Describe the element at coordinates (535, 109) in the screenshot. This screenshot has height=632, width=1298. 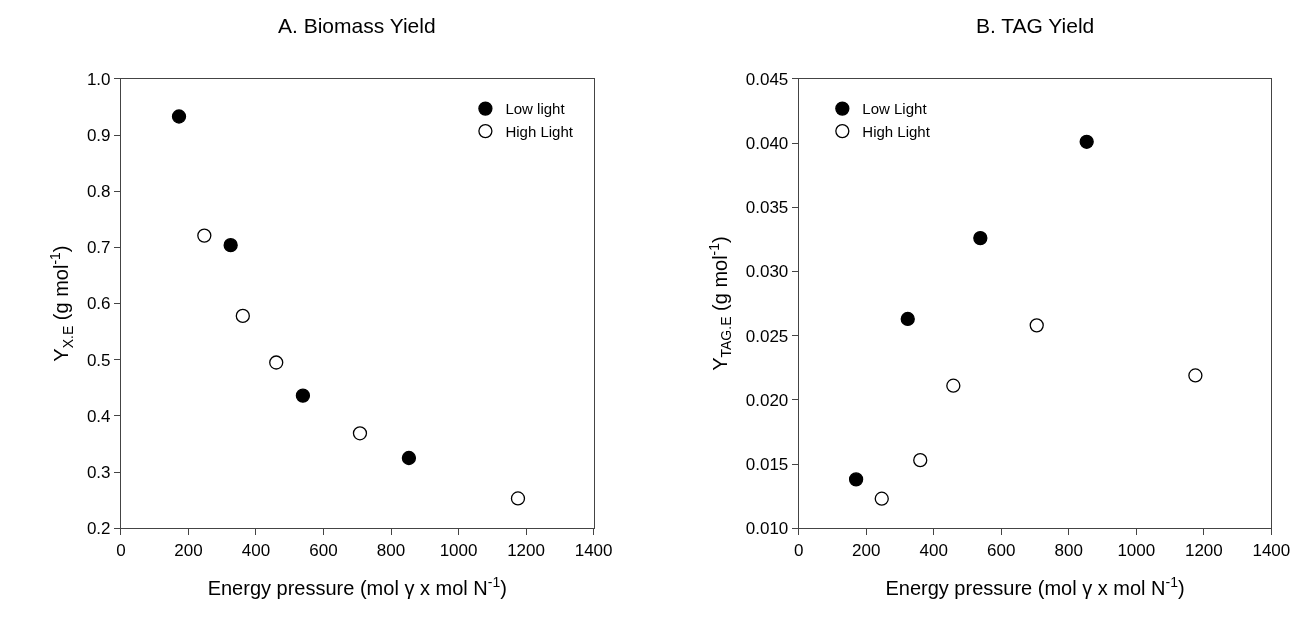
I see `legend-label: Low light` at that location.